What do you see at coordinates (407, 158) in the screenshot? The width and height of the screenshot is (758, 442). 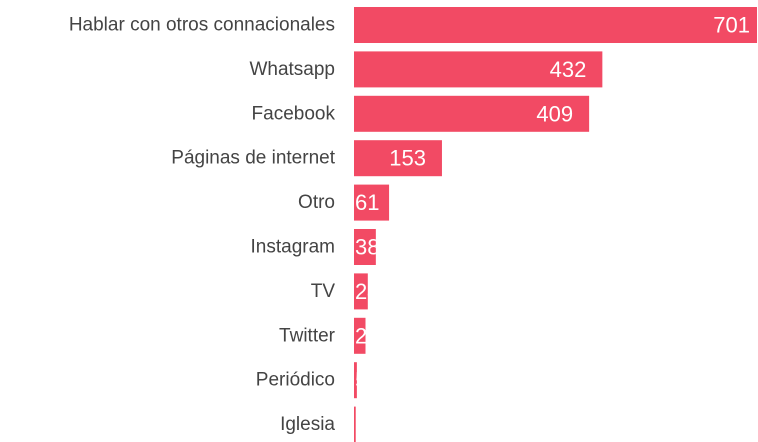 I see `value-label: 153` at bounding box center [407, 158].